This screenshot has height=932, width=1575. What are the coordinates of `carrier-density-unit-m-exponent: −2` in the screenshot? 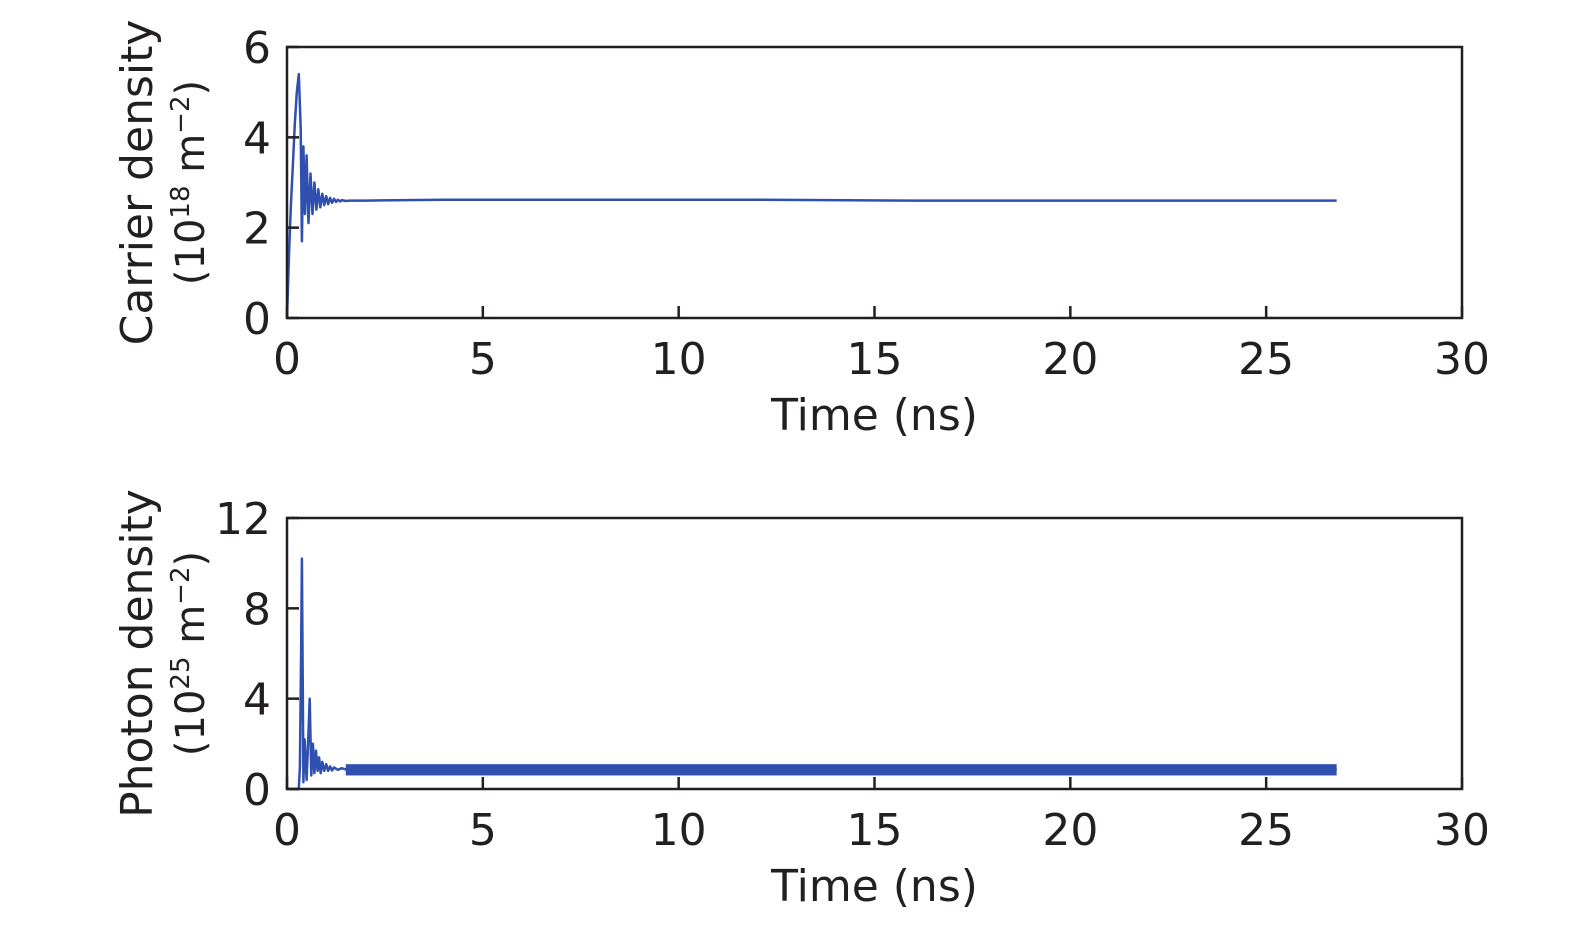 It's located at (181, 114).